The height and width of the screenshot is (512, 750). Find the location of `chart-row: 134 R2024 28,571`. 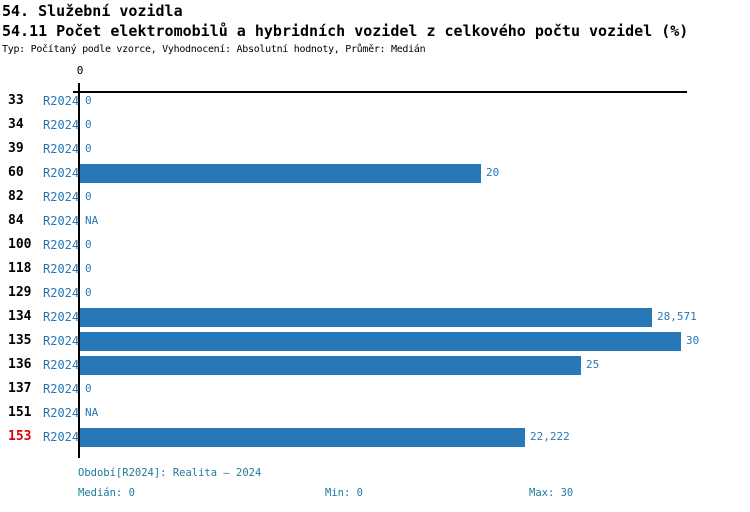

chart-row: 134 R2024 28,571 is located at coordinates (375, 317).